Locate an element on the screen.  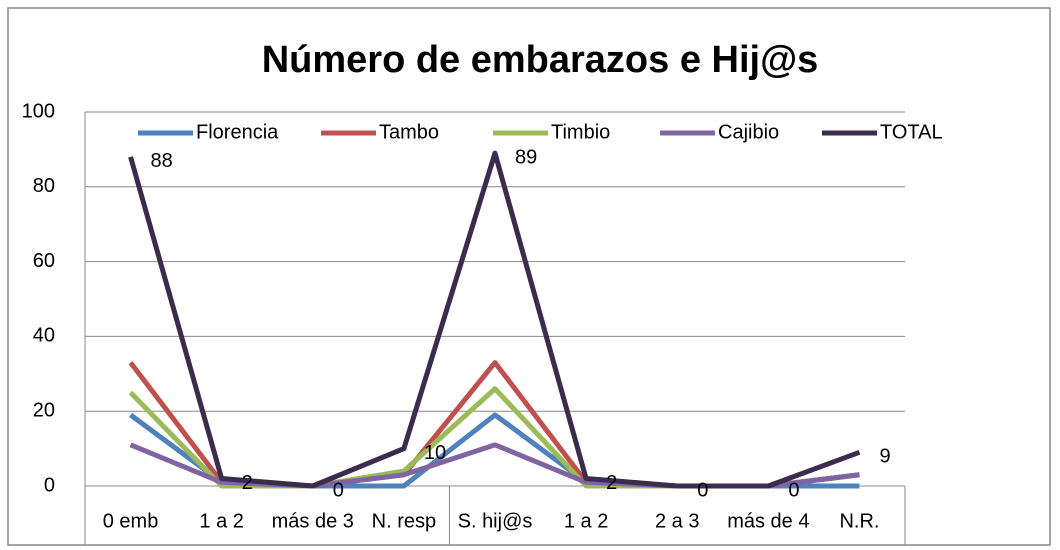
x-tick-label: N. resp is located at coordinates (404, 521).